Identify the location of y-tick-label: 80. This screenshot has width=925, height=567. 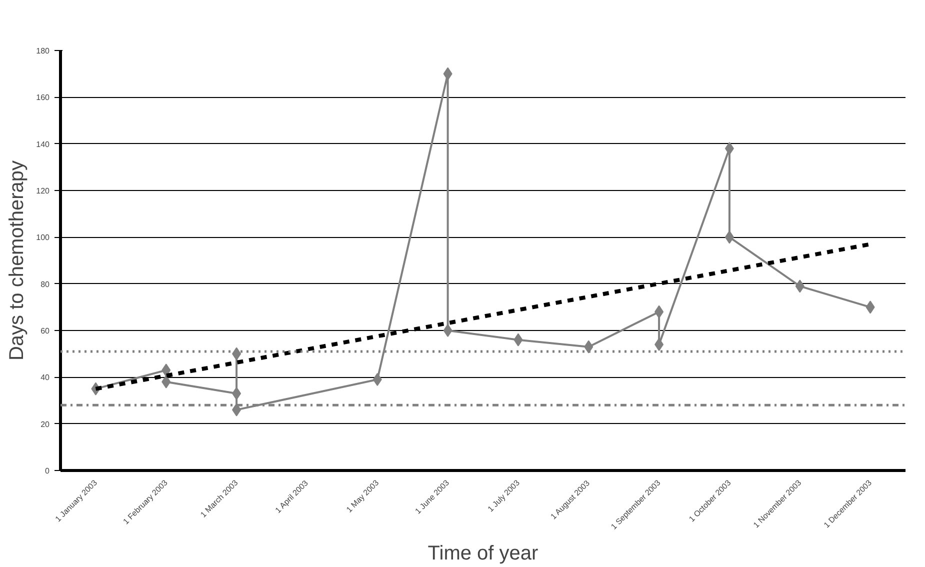
(45, 284).